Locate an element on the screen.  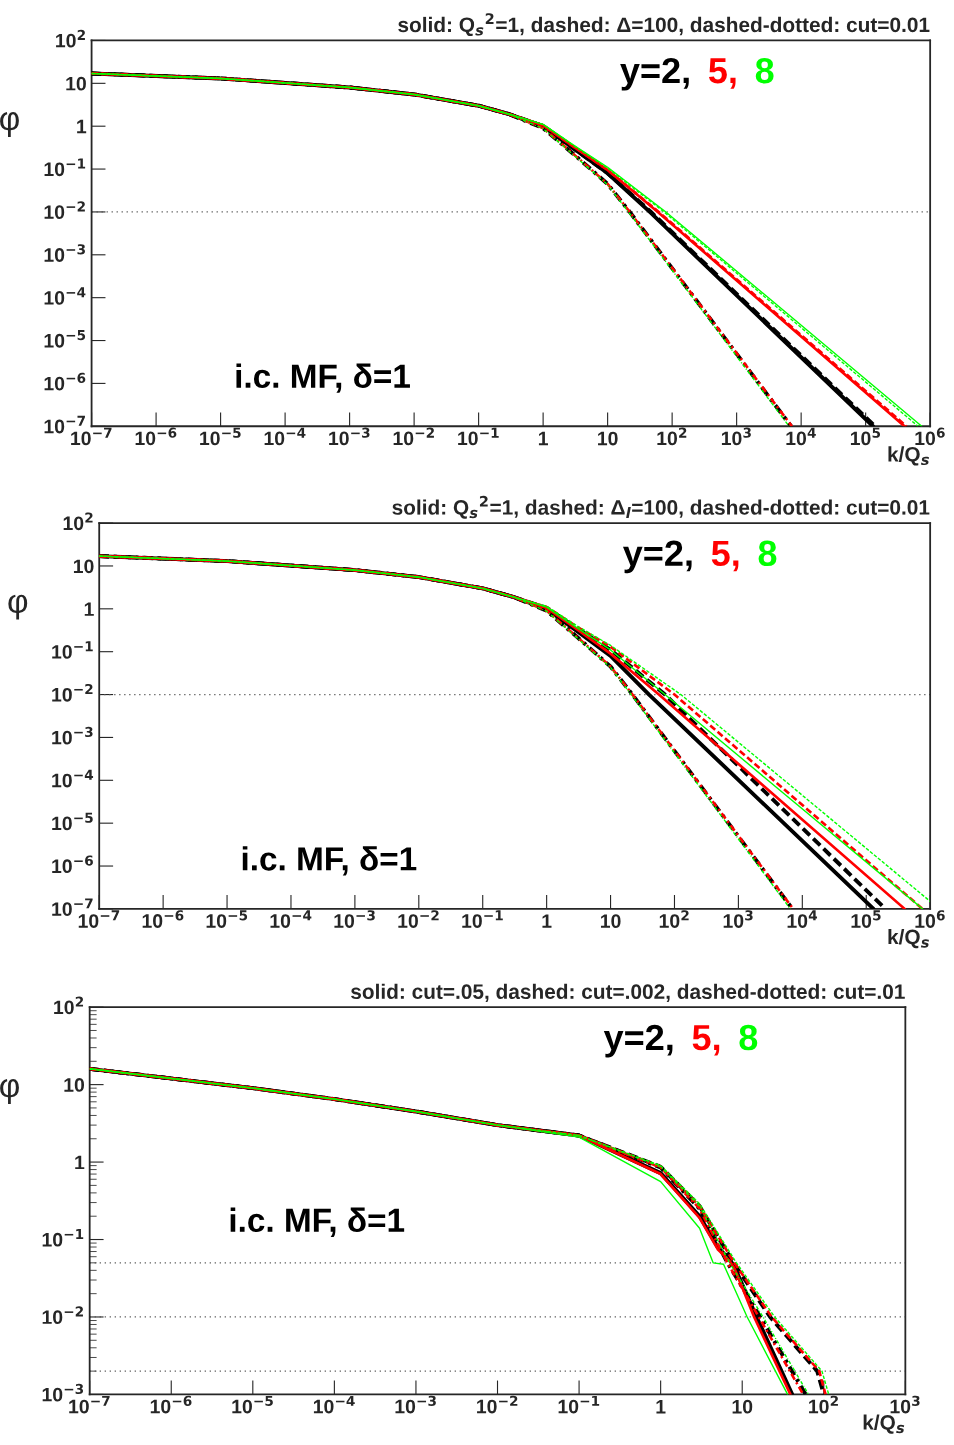
chart-title: solid: Q$_{s}$$^{2}$=1, dashed: Δ$_{l}$=100, dashed-dotted: cut=0.01 is located at coordinates (661, 507).